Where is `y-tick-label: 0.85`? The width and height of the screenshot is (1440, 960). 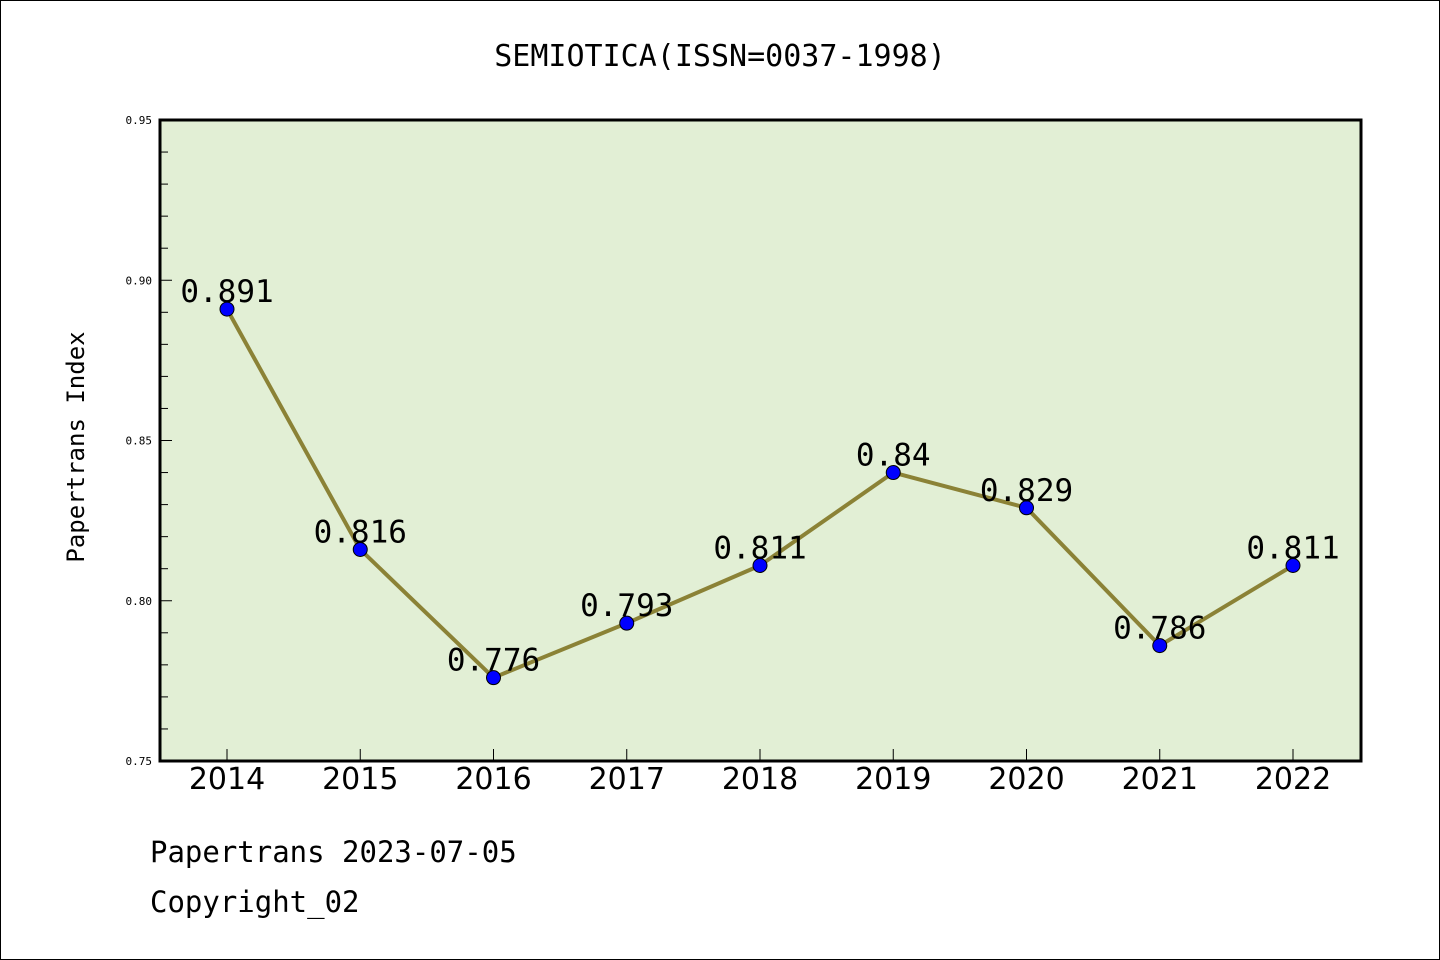
y-tick-label: 0.85 is located at coordinates (139, 441).